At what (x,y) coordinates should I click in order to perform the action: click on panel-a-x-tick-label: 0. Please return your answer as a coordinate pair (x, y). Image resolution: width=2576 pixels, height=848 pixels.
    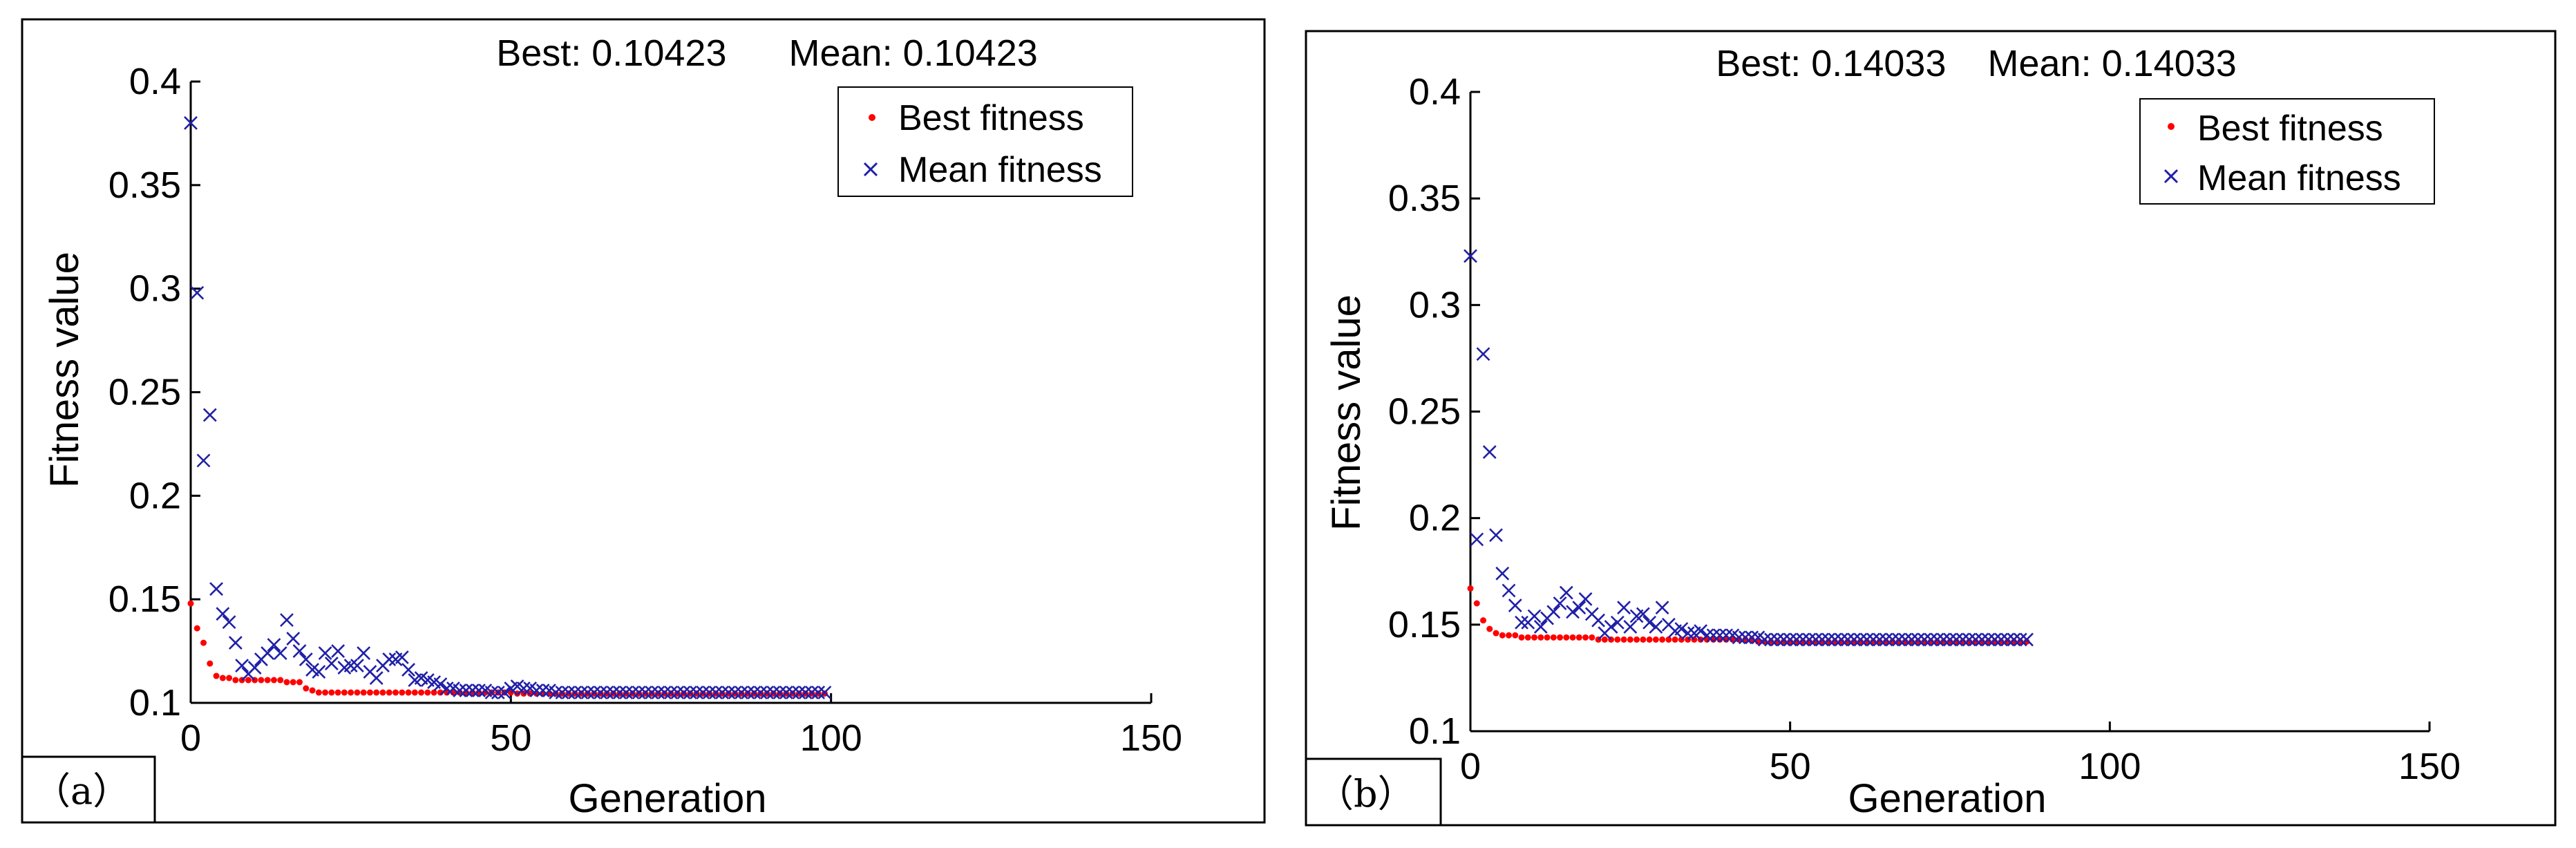
    Looking at the image, I should click on (190, 738).